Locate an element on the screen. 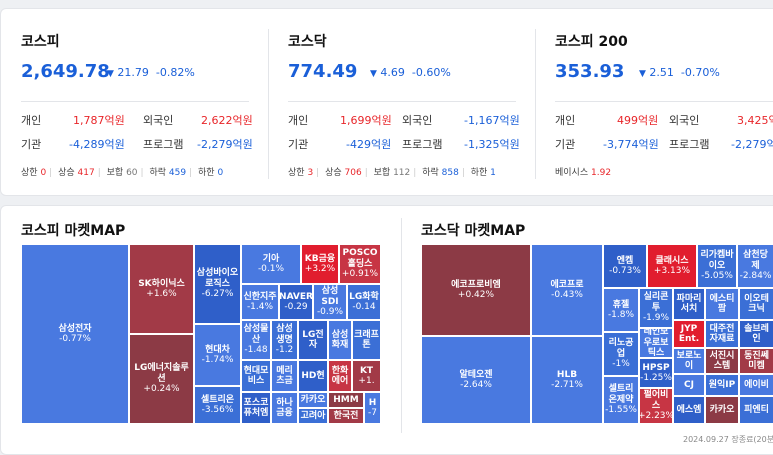 This screenshot has width=773, height=455. kosdaq-tile: 삼천당제 -2.84% is located at coordinates (755, 266).